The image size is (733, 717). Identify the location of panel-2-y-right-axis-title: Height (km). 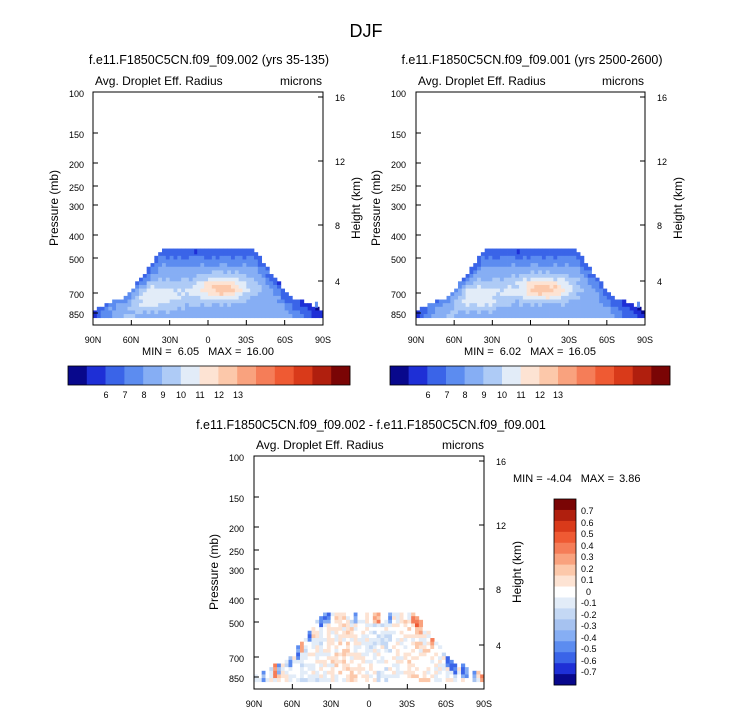
(678, 208).